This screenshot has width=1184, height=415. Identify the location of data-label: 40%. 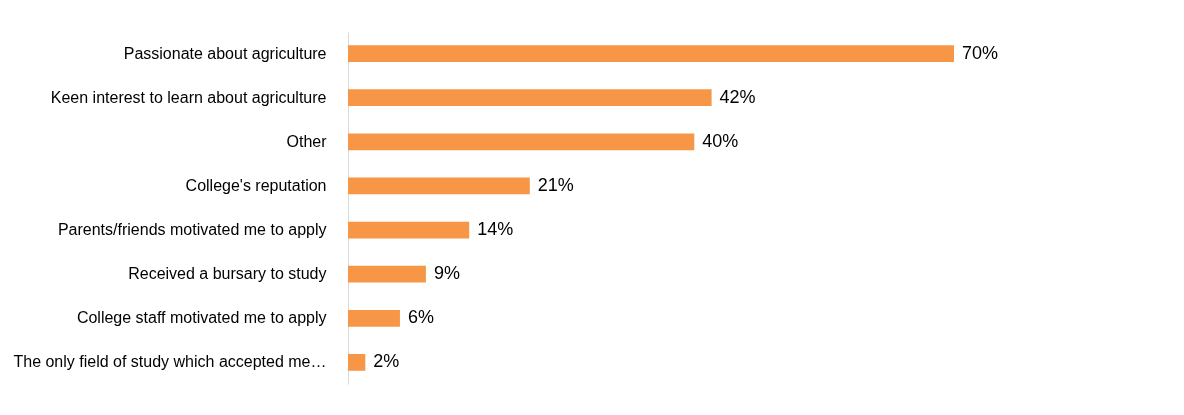
(720, 140).